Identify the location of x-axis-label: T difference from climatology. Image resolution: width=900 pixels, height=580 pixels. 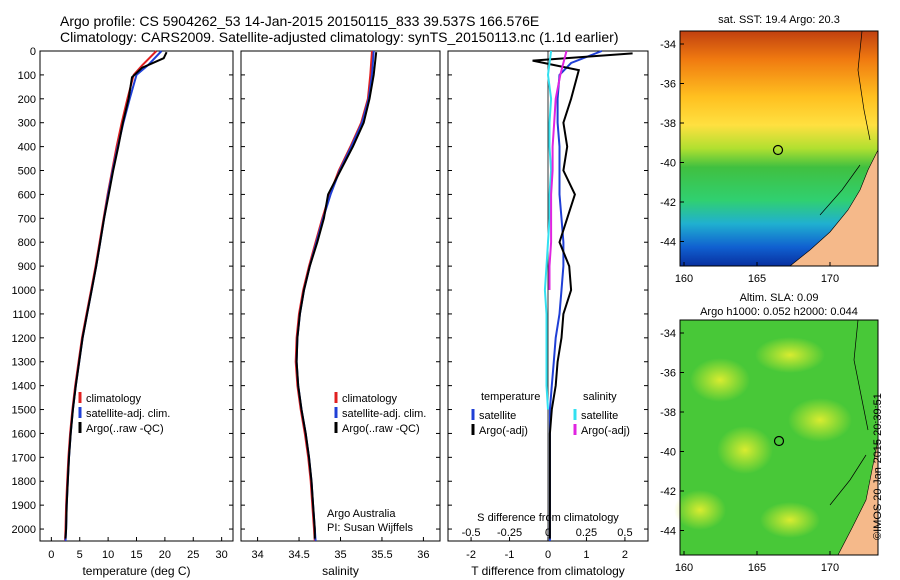
(548, 571).